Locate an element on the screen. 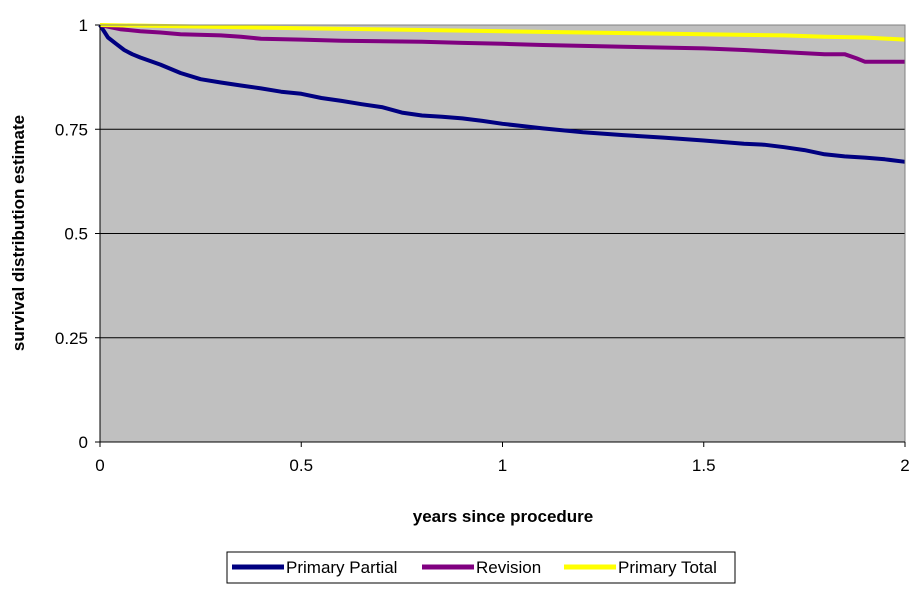 The image size is (912, 606). legend: Primary Partial Revision Primary Total is located at coordinates (481, 567).